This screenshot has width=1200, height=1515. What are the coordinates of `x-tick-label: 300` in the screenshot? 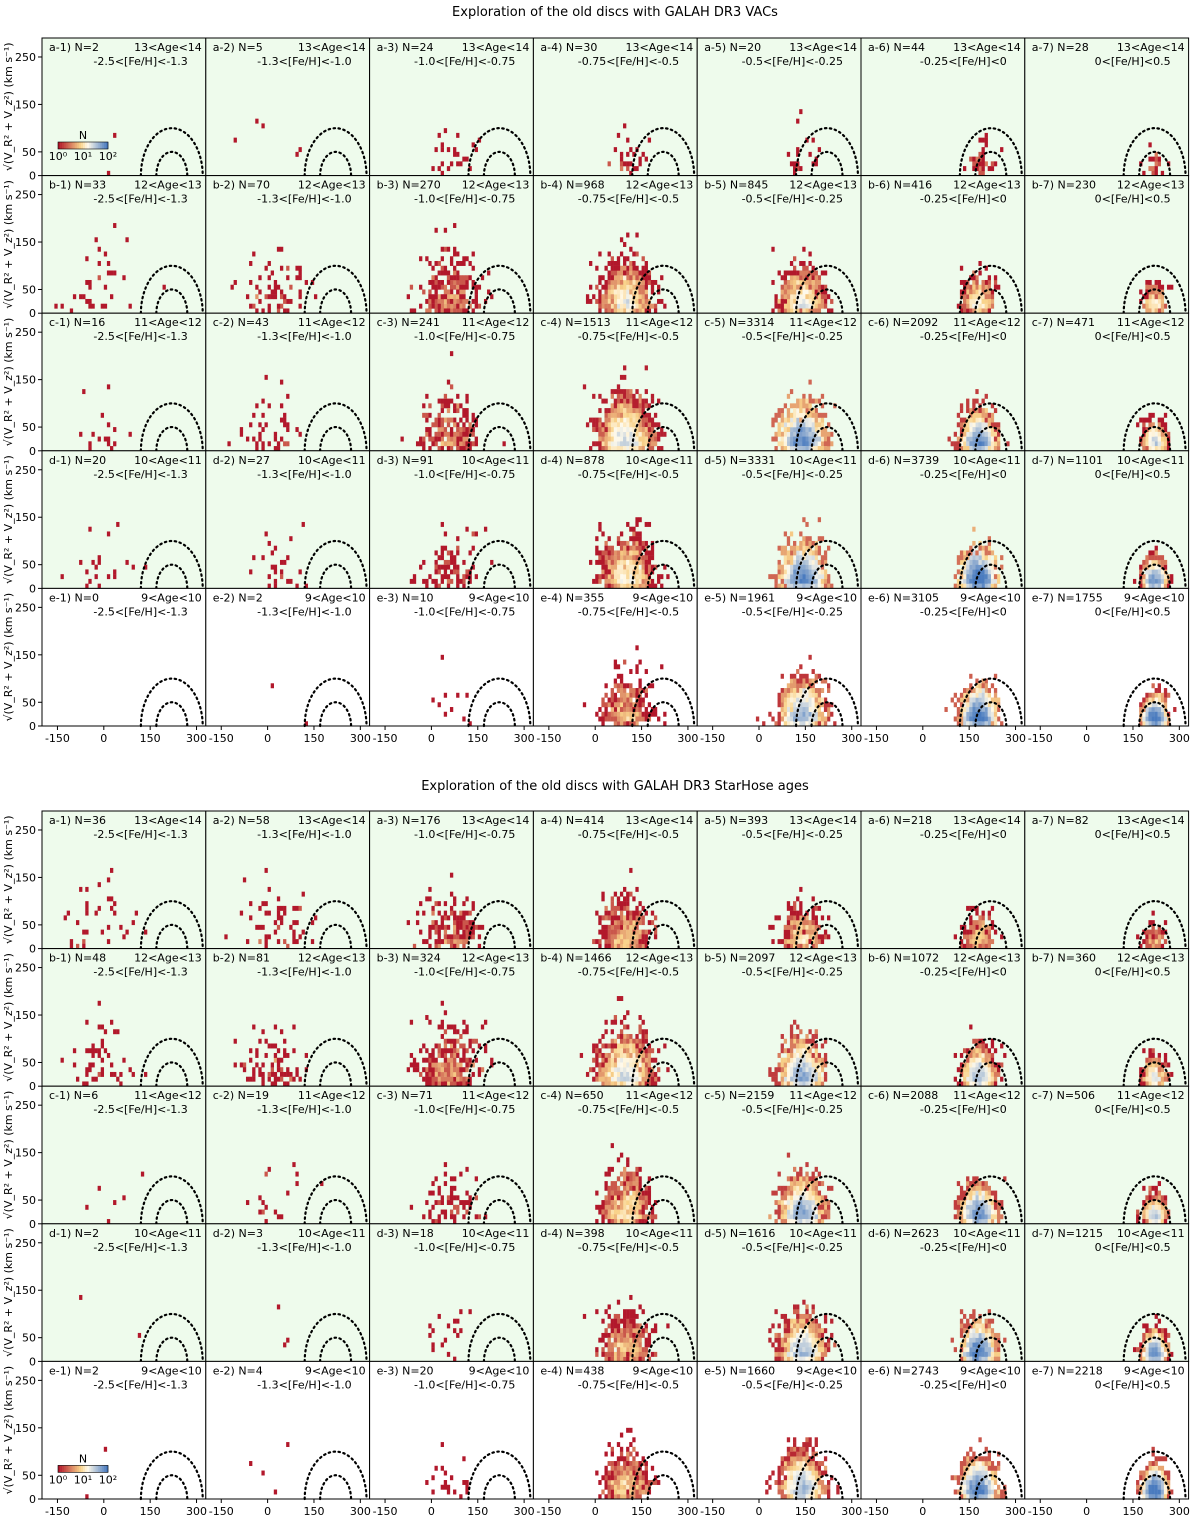 It's located at (360, 738).